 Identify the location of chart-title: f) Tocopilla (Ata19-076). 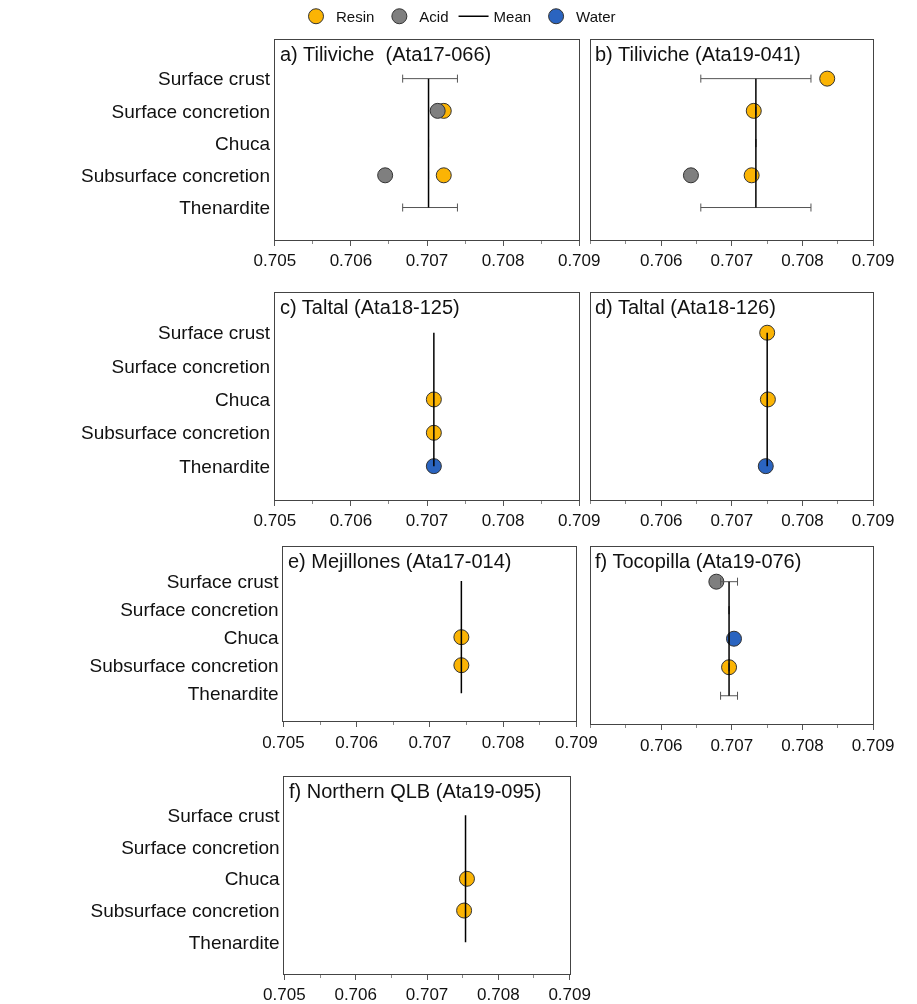
(698, 561).